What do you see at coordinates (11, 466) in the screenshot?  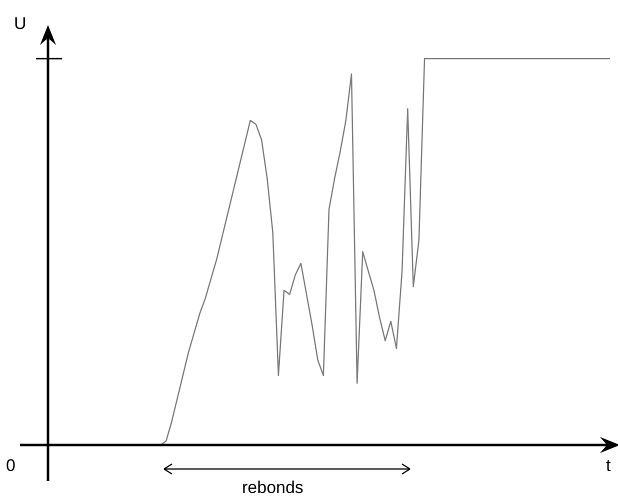 I see `text: 0` at bounding box center [11, 466].